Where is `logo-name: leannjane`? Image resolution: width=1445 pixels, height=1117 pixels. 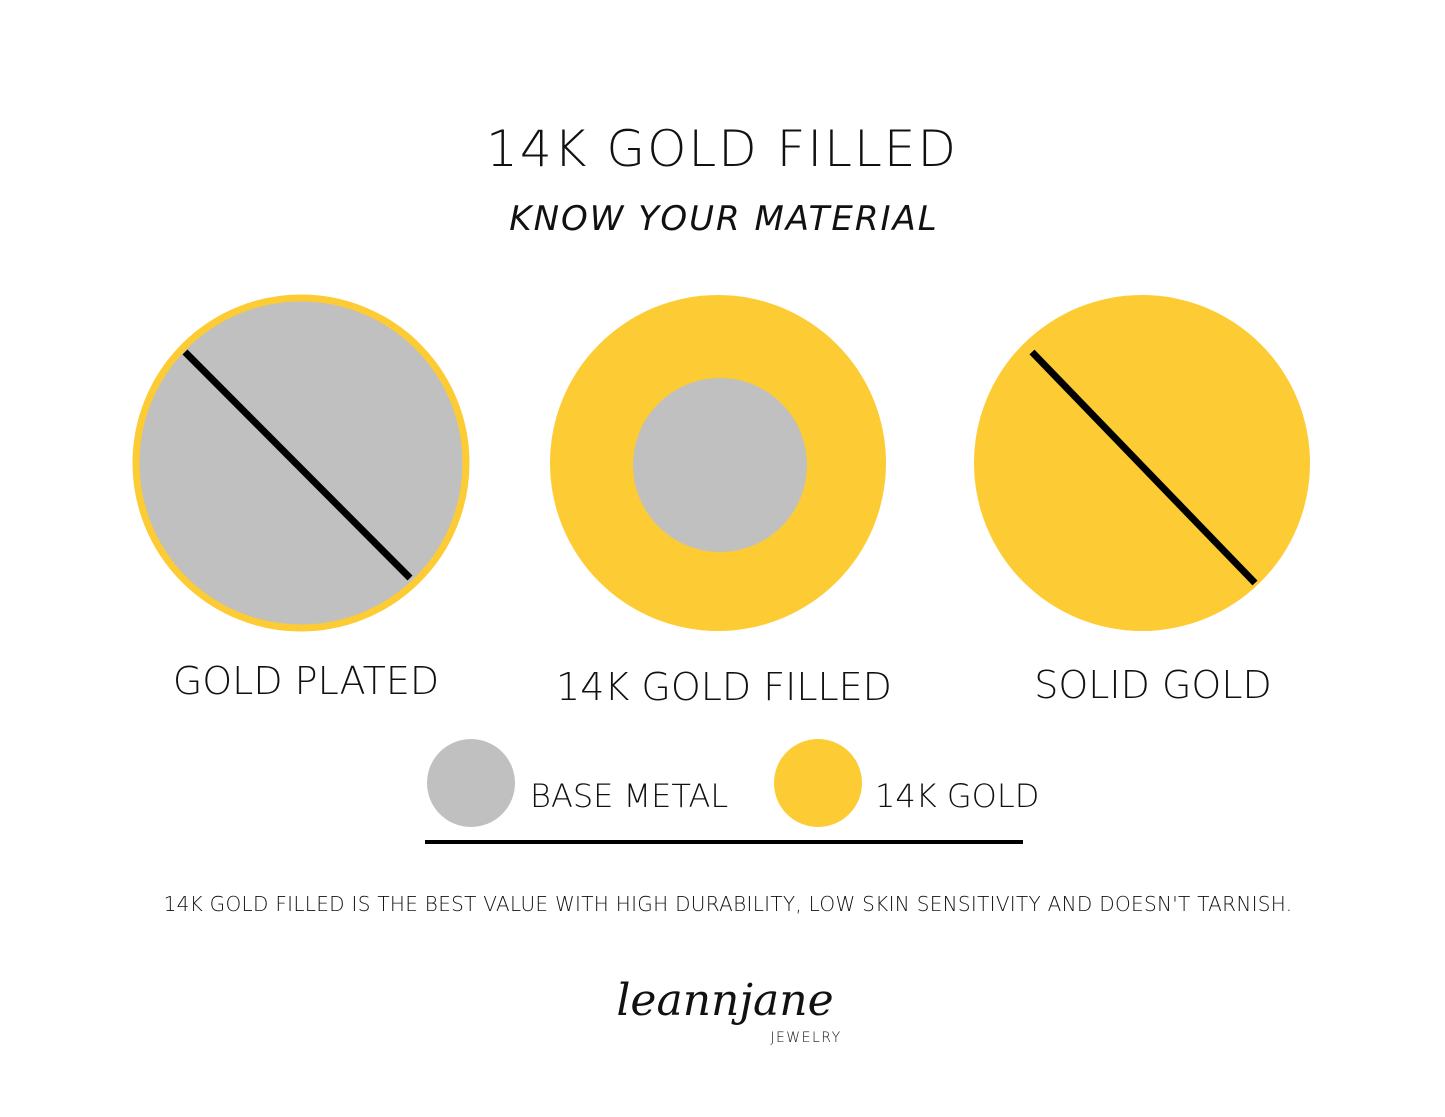 logo-name: leannjane is located at coordinates (724, 1000).